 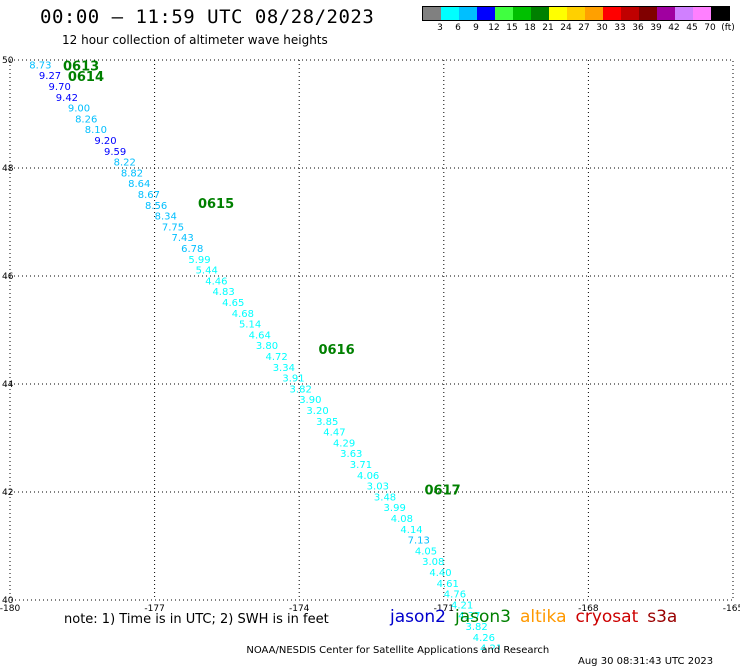 What do you see at coordinates (60, 87) in the screenshot?
I see `wave-height-value: 9.70` at bounding box center [60, 87].